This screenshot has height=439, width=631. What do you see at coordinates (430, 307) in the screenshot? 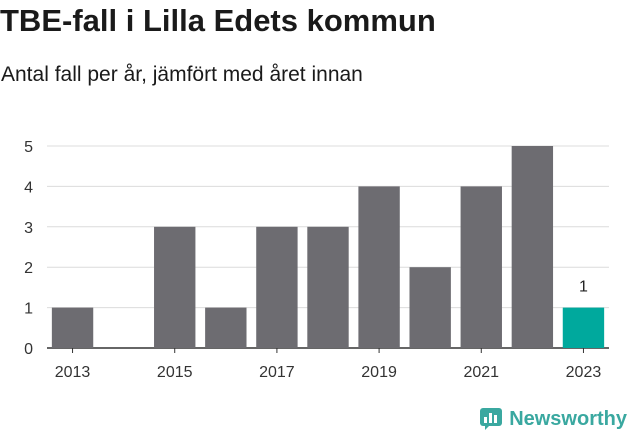
I see `bar-2020` at bounding box center [430, 307].